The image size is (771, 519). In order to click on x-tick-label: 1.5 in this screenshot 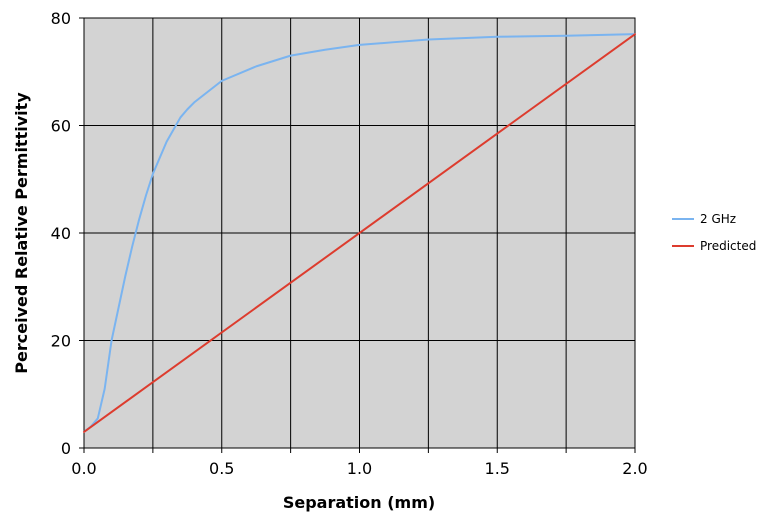, I will do `click(497, 468)`.